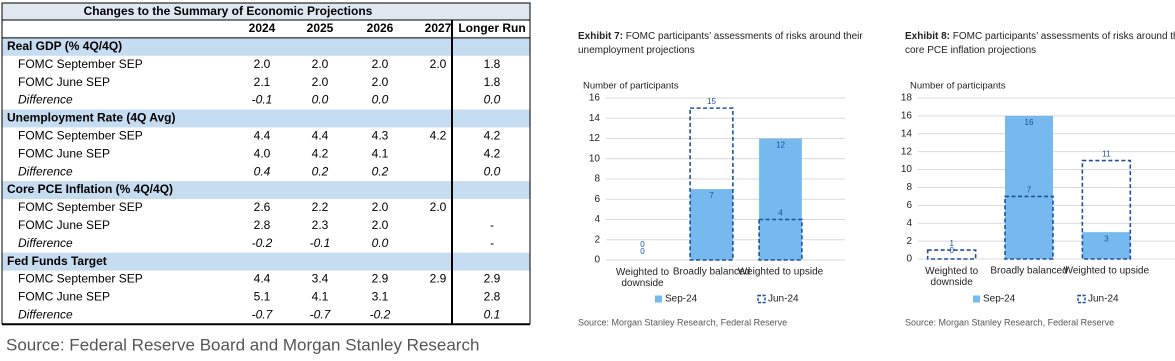 The image size is (1175, 361). What do you see at coordinates (64, 46) in the screenshot?
I see `section-label: Real GDP (% 4Q/4Q)` at bounding box center [64, 46].